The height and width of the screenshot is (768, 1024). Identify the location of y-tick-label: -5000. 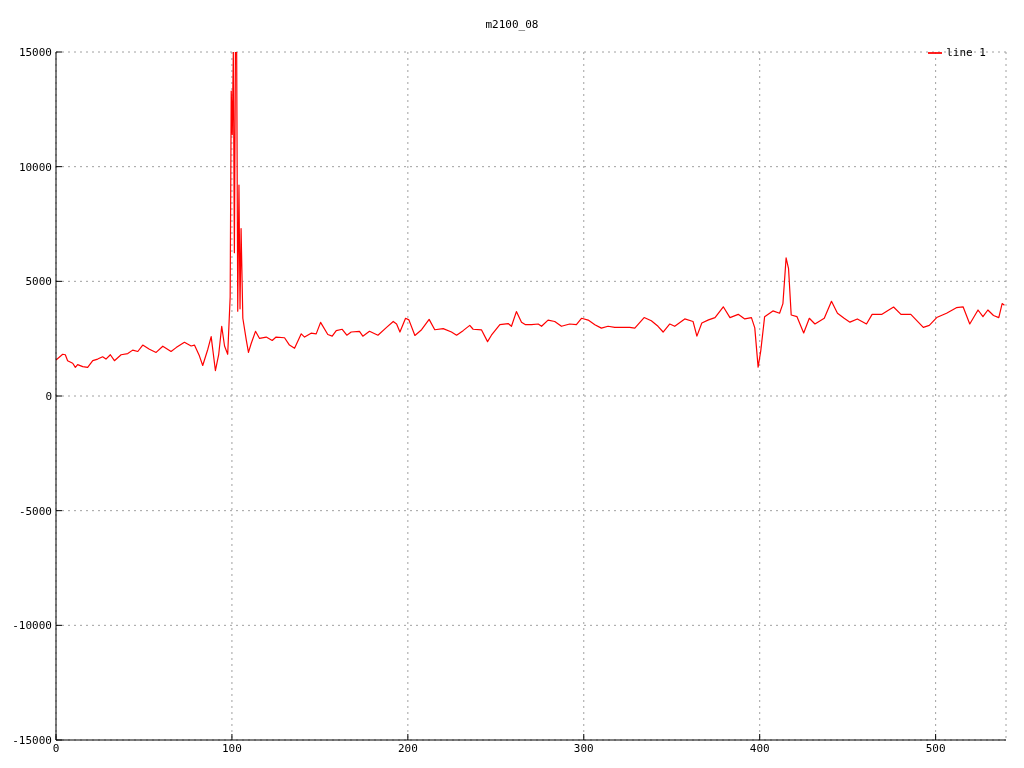
(35, 511).